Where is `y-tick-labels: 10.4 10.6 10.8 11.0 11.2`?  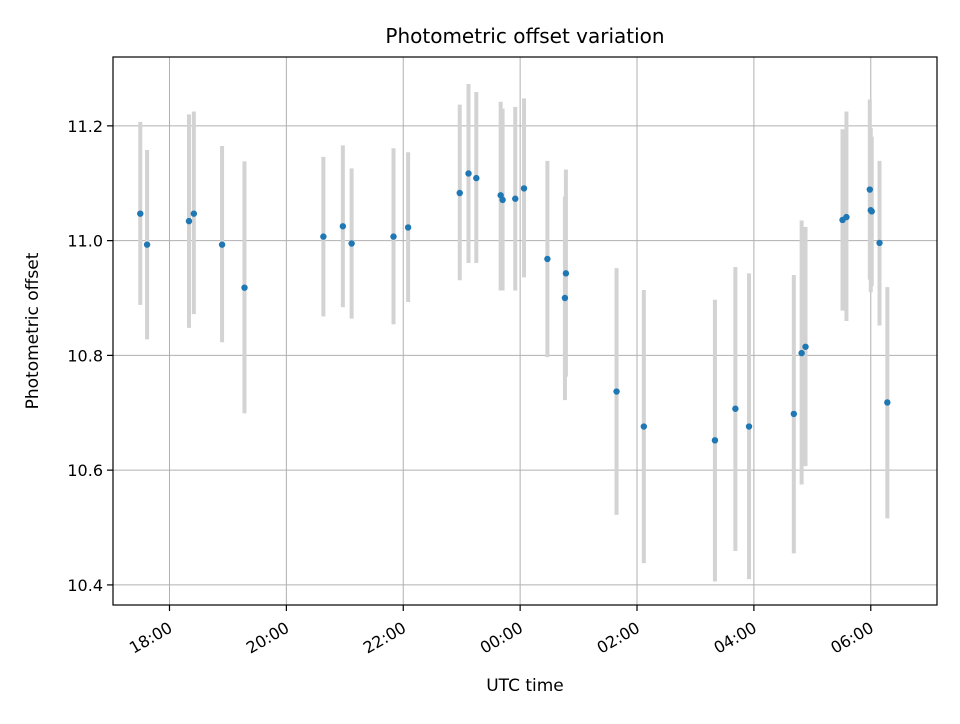 y-tick-labels: 10.4 10.6 10.8 11.0 11.2 is located at coordinates (85, 356).